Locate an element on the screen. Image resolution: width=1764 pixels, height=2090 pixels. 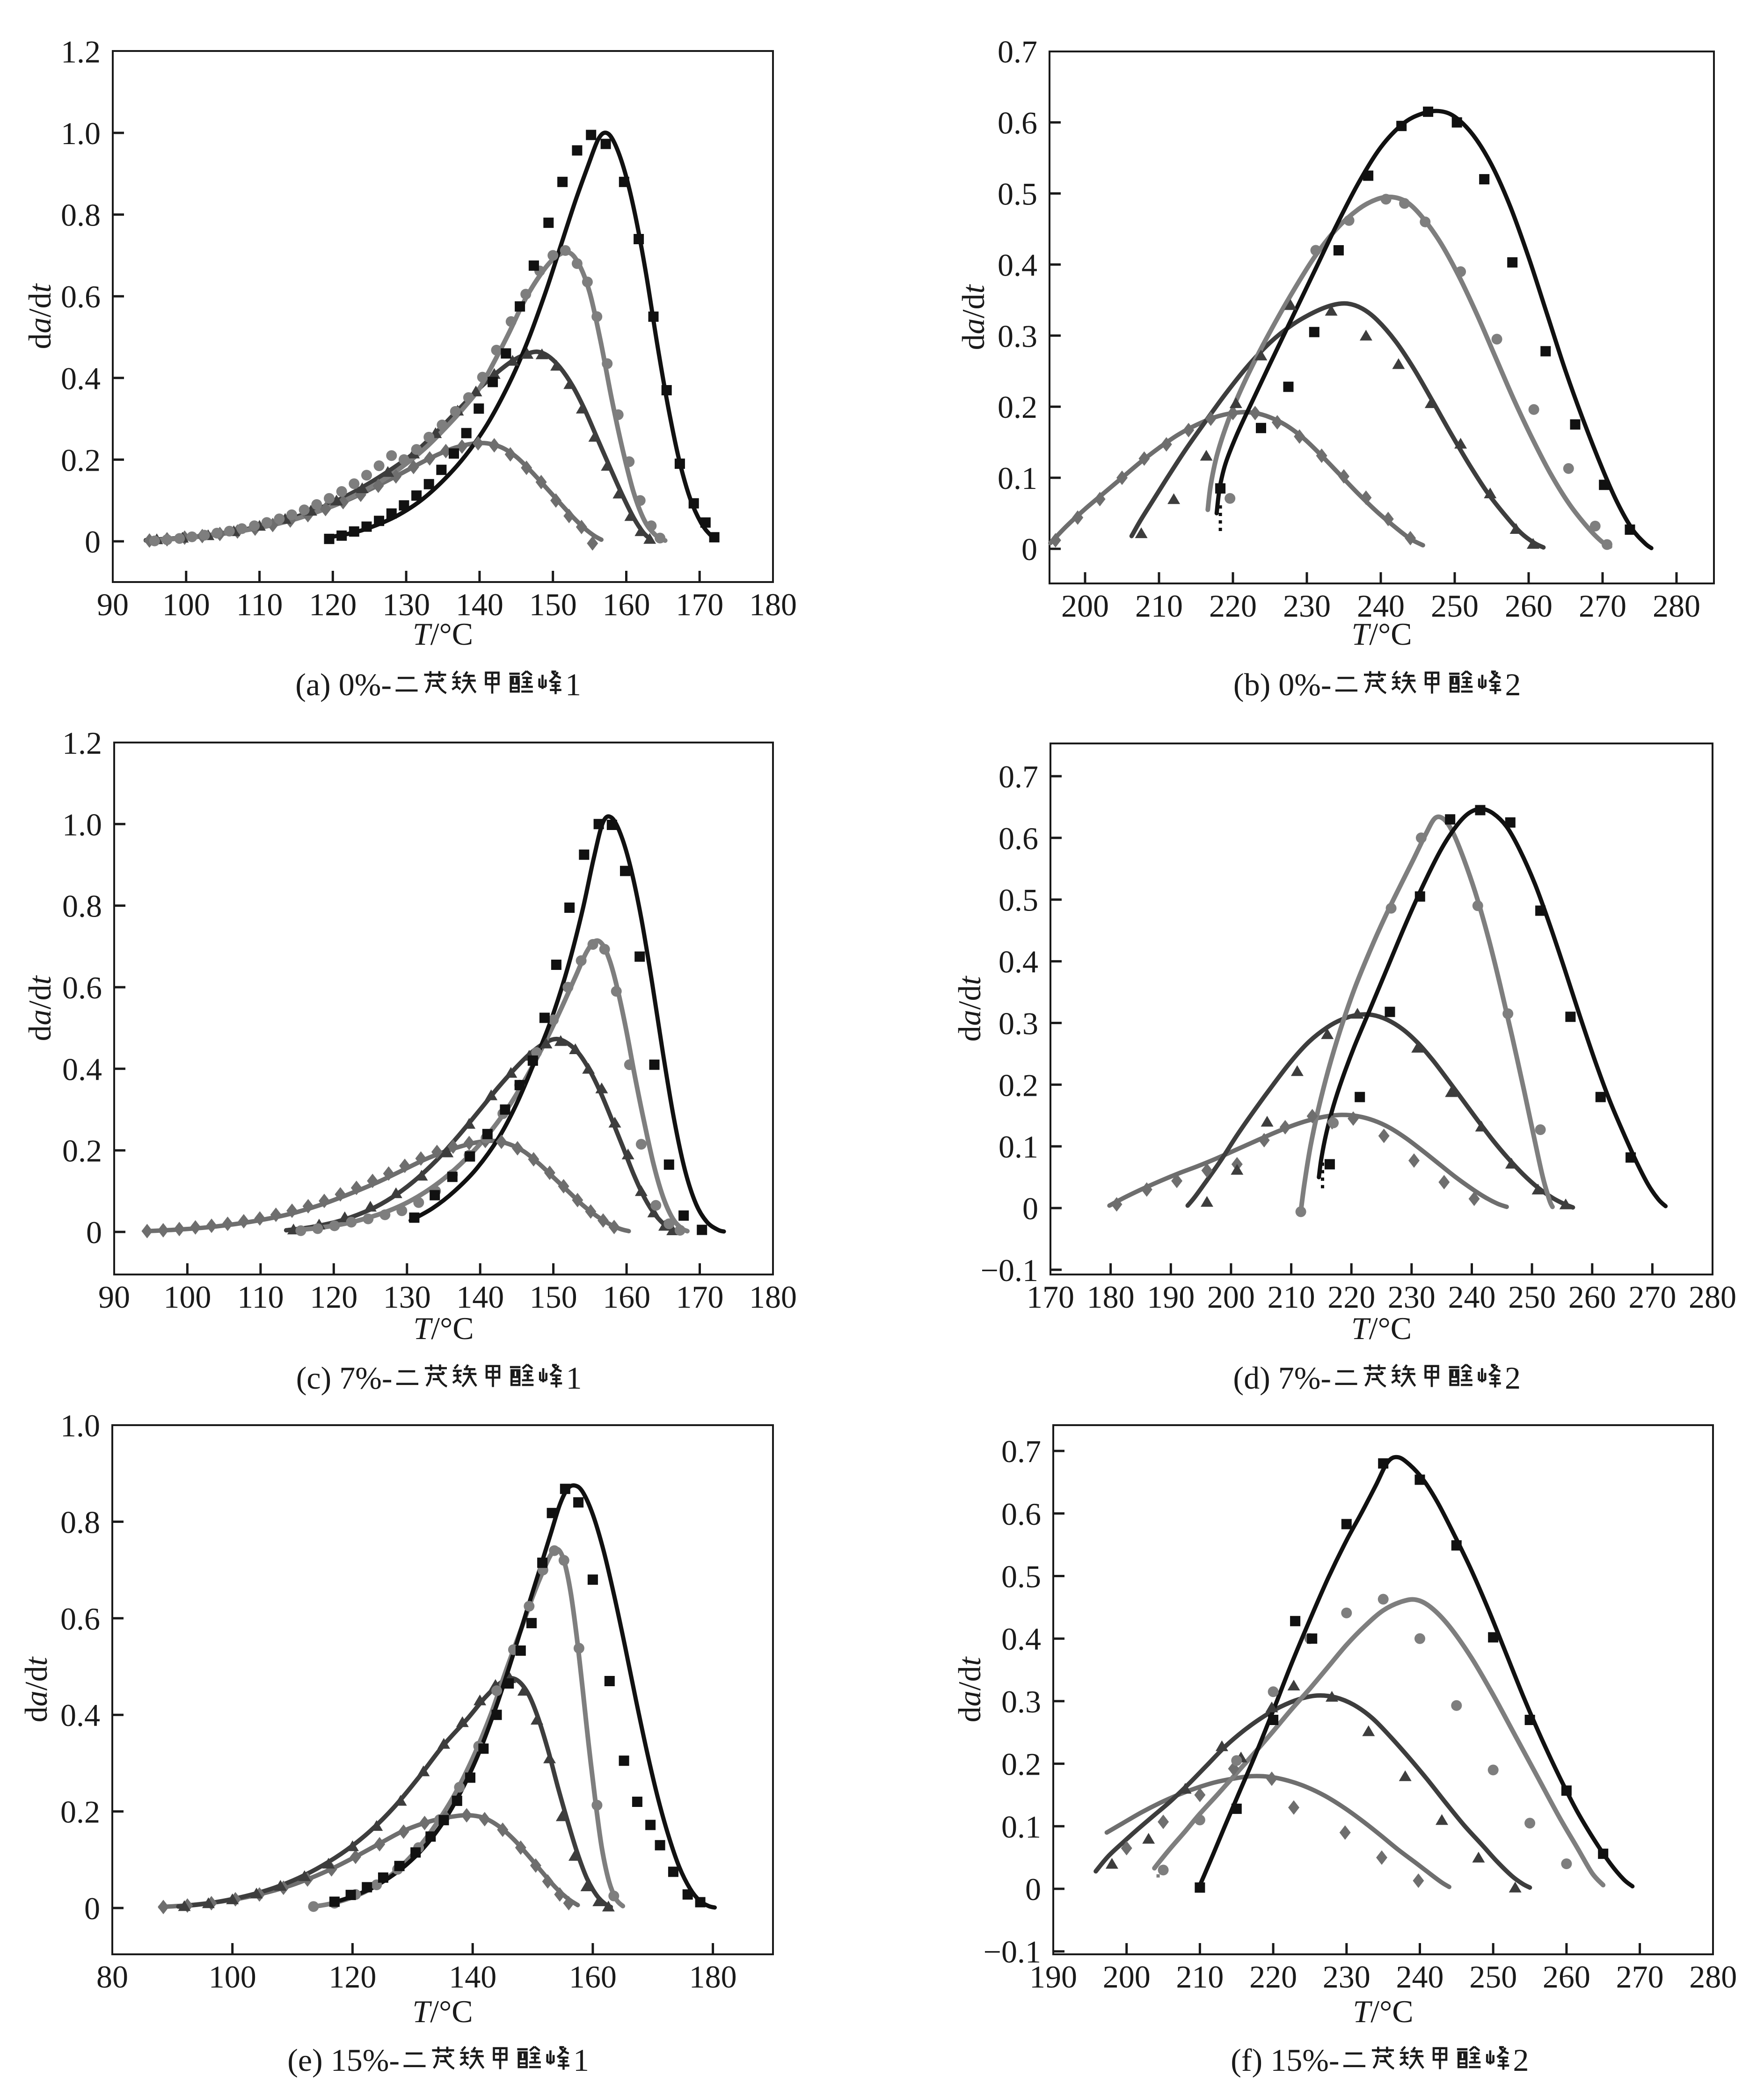
svg-text: (c) 7%- is located at coordinates (344, 1378).